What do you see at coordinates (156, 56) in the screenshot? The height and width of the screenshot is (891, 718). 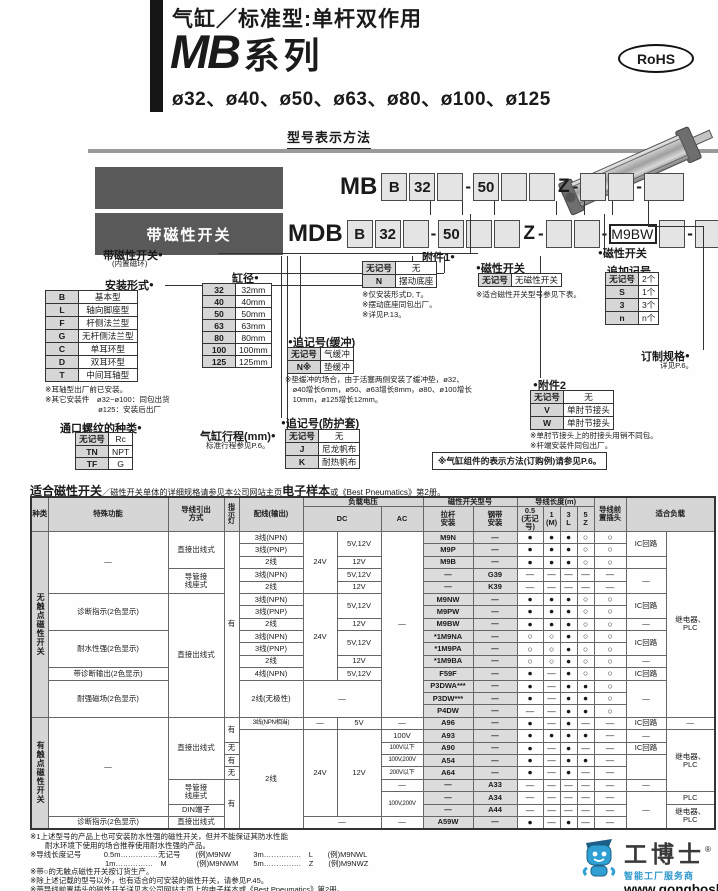 I see `header-accent-bar` at bounding box center [156, 56].